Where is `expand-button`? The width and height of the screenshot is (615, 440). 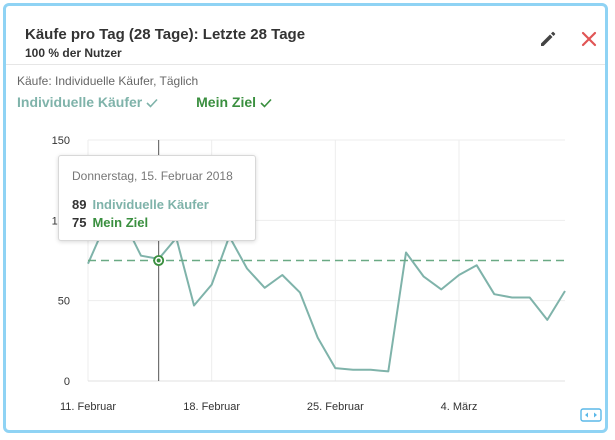 expand-button is located at coordinates (591, 415).